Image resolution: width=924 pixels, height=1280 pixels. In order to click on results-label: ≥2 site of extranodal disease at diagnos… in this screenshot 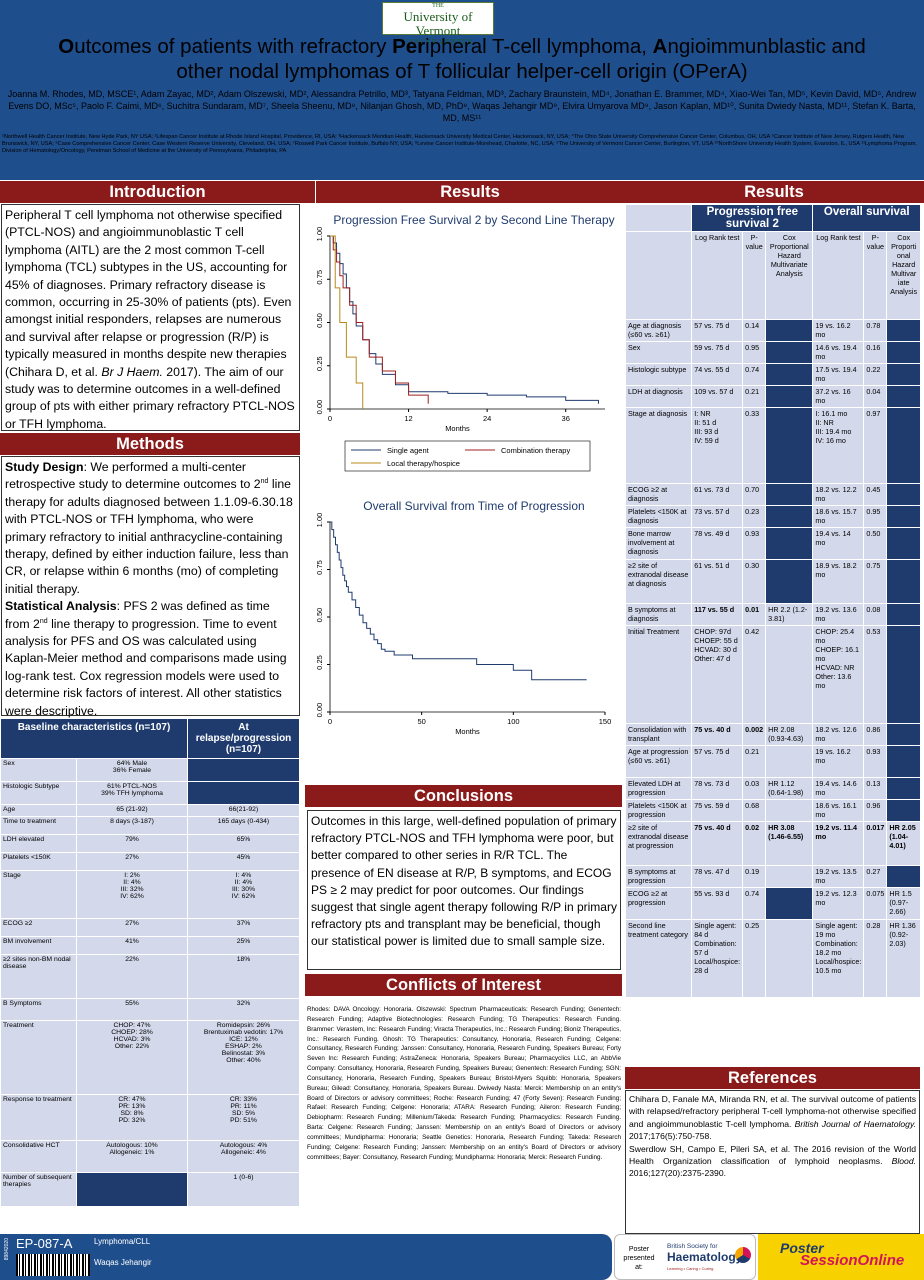, I will do `click(658, 581)`.